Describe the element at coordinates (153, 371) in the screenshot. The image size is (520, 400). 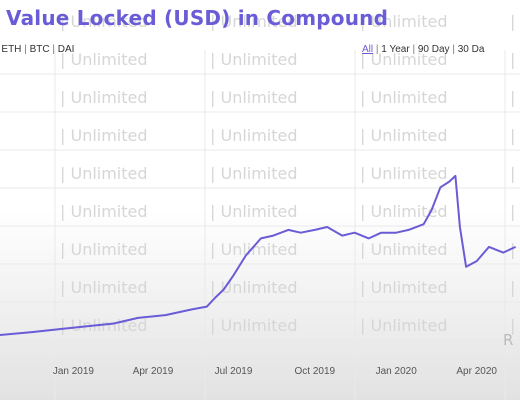
I see `x-tick-label: Apr 2019` at that location.